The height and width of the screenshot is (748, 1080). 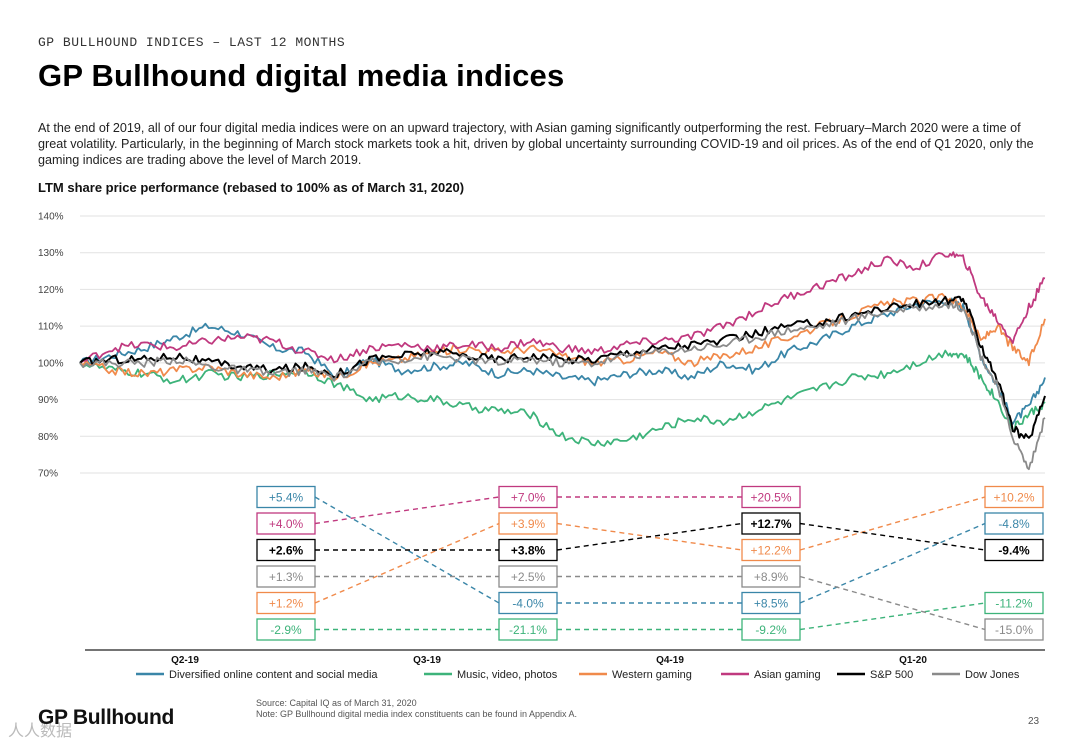 What do you see at coordinates (336, 703) in the screenshot?
I see `source-text: Source: Capital IQ as of March 31, 2020` at bounding box center [336, 703].